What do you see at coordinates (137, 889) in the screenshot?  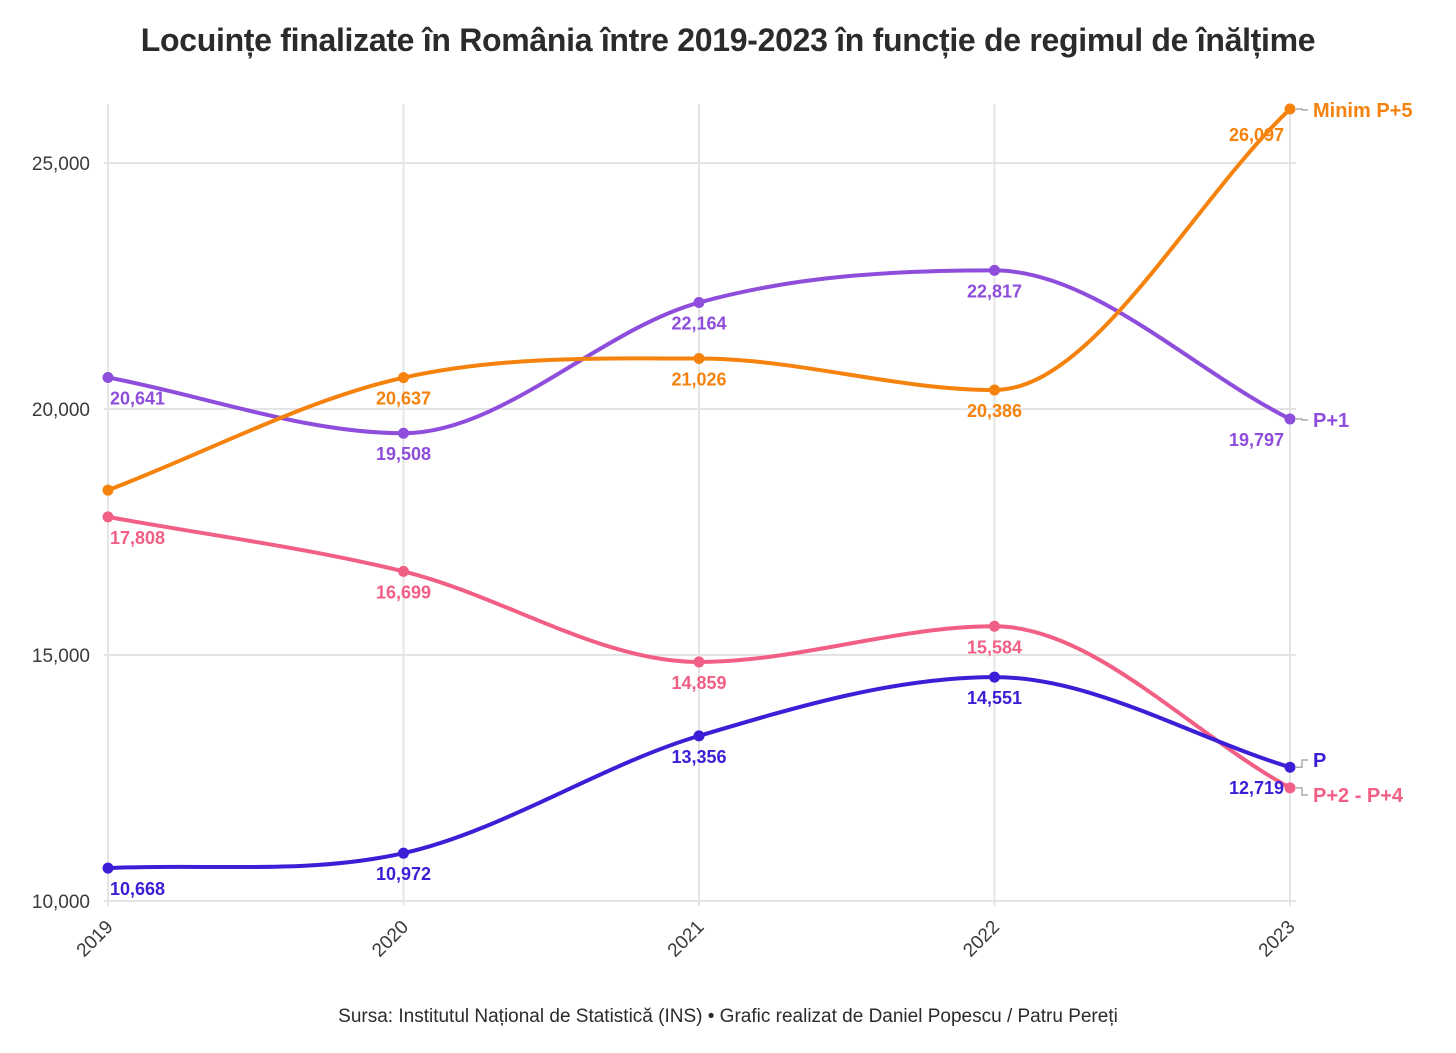 I see `data-label: 10,668` at bounding box center [137, 889].